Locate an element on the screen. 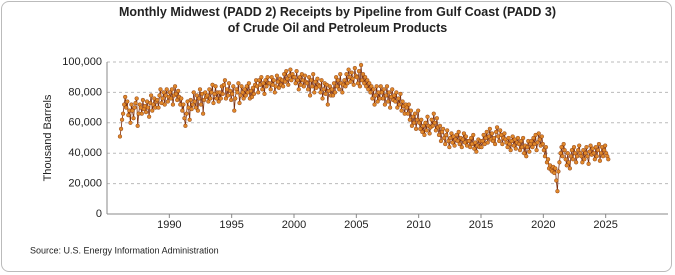 The height and width of the screenshot is (275, 675). y-tick-label: 100,000 is located at coordinates (82, 62).